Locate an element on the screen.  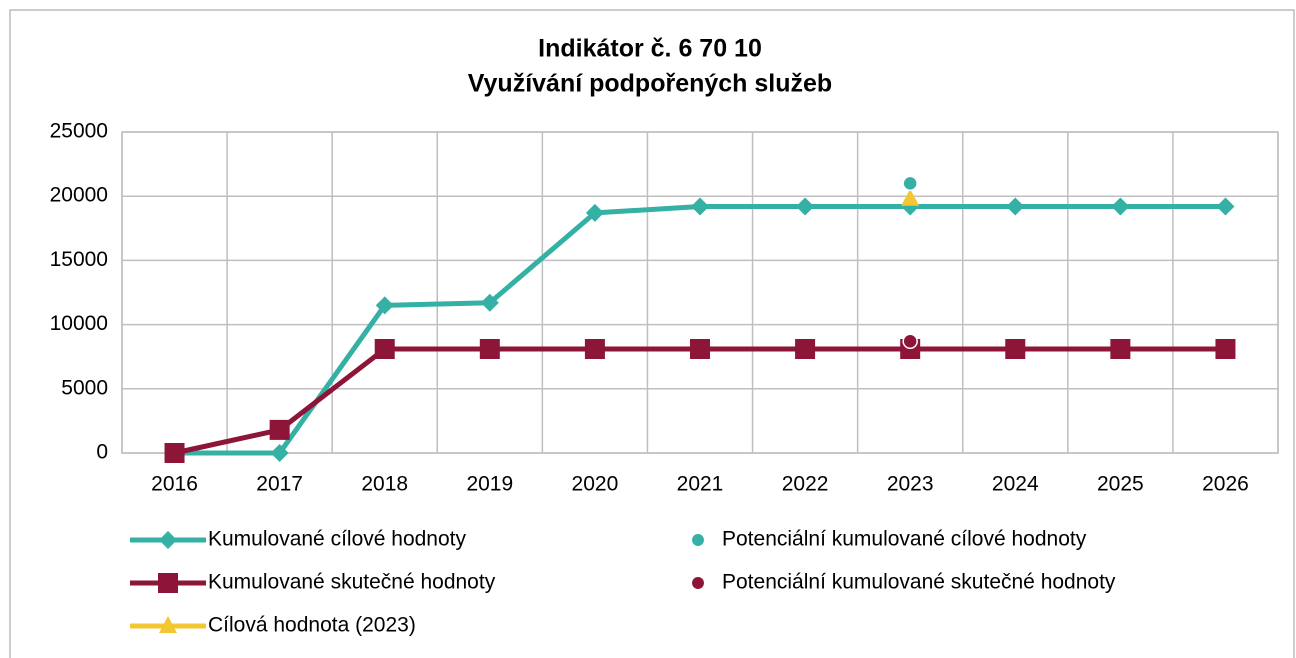
x-tick-label: 2022 is located at coordinates (805, 484).